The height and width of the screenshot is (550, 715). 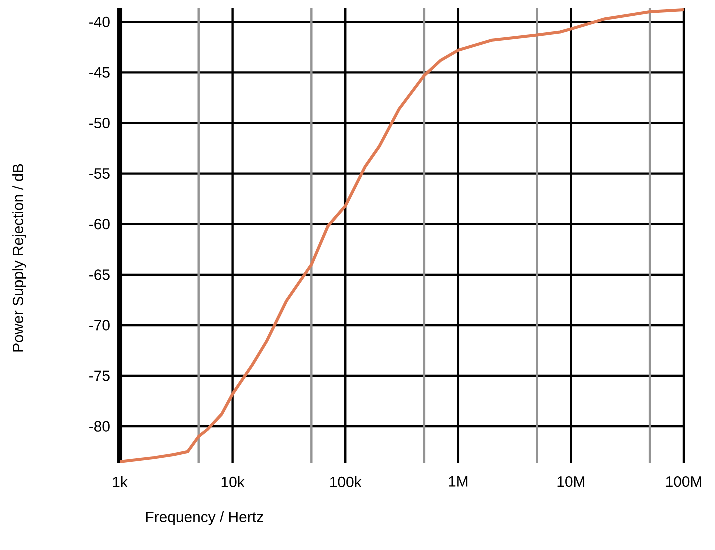 I want to click on x-tick-label: 1k, so click(x=120, y=482).